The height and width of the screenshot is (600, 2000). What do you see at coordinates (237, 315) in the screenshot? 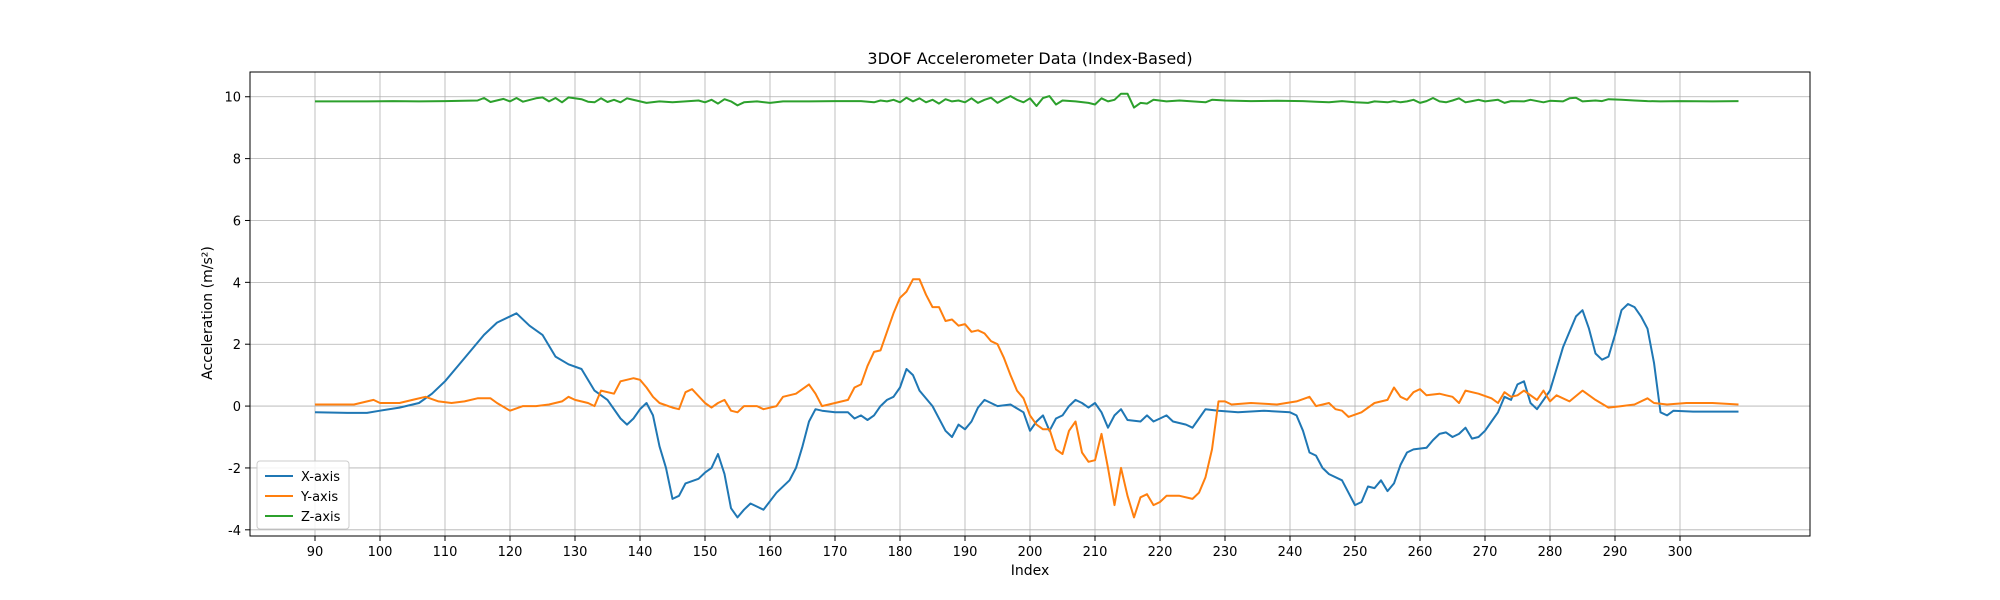
I see `y-axis-ticks: -4 -2 0 2 4 6 8 10` at bounding box center [237, 315].